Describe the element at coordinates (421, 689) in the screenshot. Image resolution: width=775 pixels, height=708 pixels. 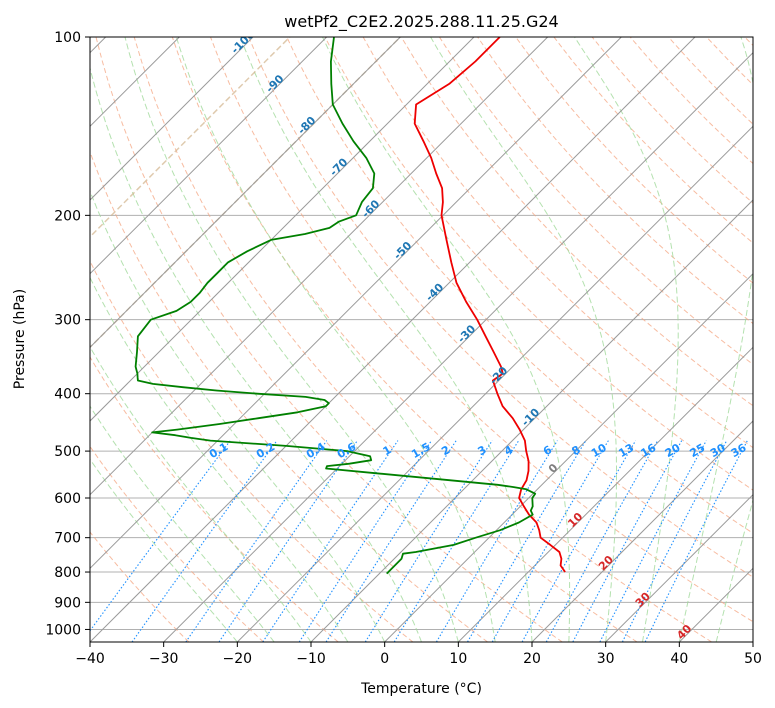
I see `x-axis-label: Temperature (°C)` at that location.